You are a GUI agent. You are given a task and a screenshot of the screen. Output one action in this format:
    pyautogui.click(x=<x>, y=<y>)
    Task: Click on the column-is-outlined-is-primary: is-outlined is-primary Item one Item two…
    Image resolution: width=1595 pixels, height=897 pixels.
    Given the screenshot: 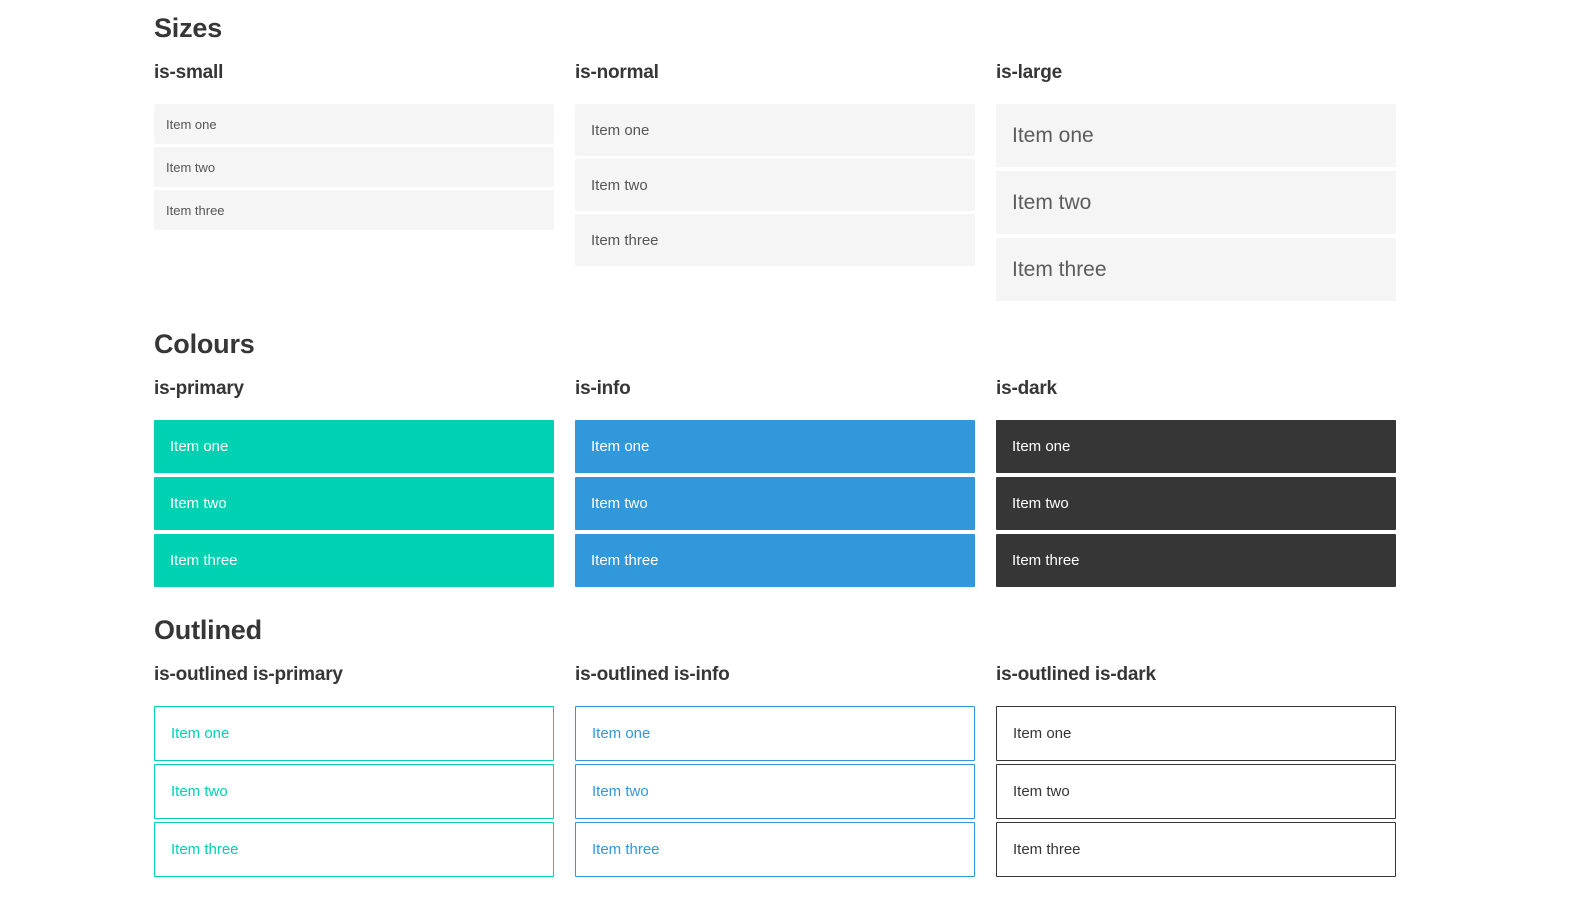 What is the action you would take?
    pyautogui.click(x=354, y=772)
    